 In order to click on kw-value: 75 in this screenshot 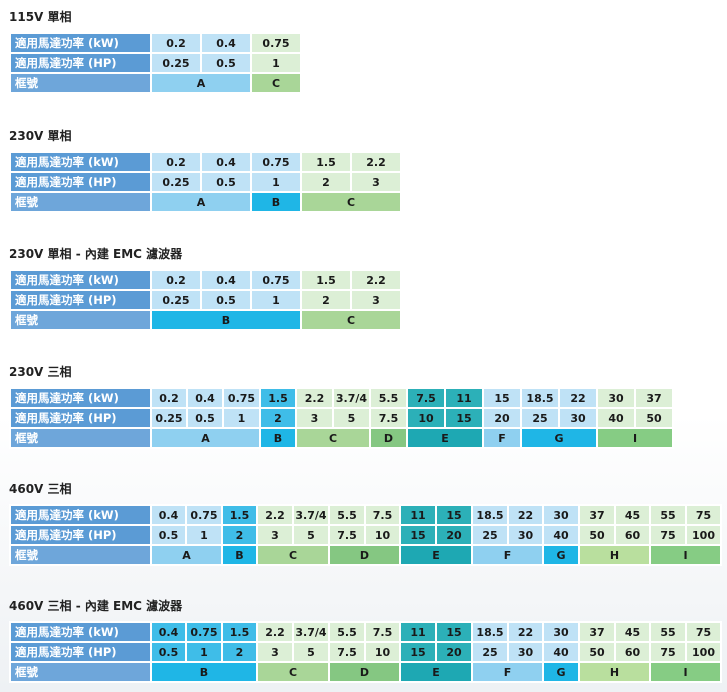, I will do `click(703, 632)`.